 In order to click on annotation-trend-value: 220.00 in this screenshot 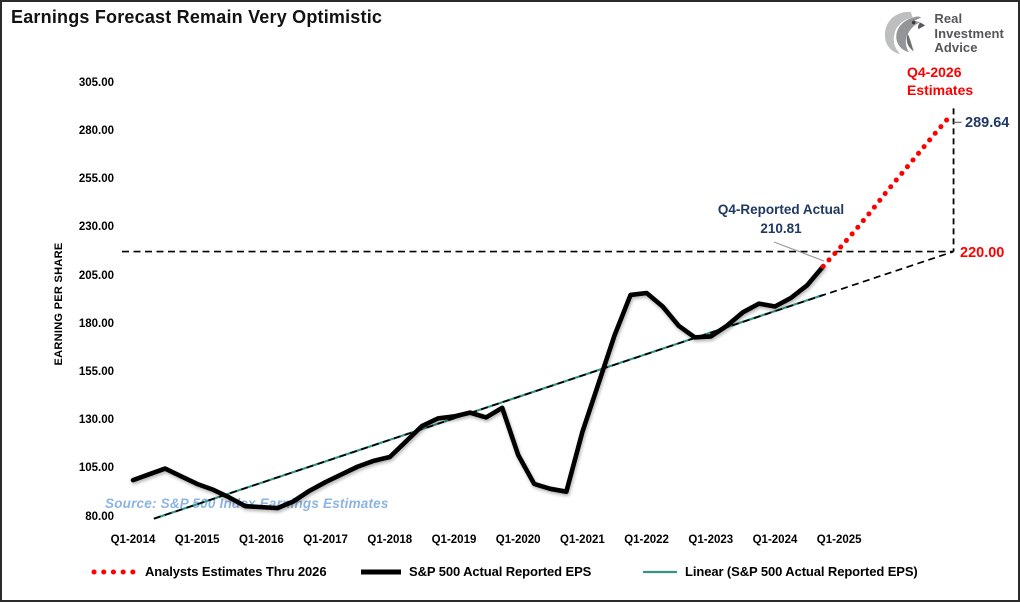, I will do `click(982, 253)`.